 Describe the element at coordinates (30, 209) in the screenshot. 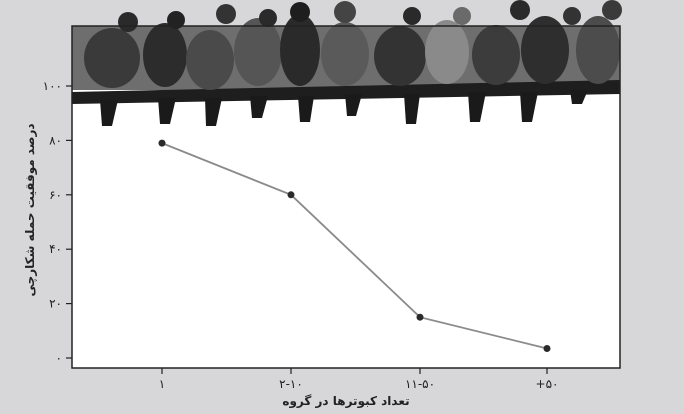

I see `y-axis-title: درصد موفقیت حمله شکارچی` at that location.